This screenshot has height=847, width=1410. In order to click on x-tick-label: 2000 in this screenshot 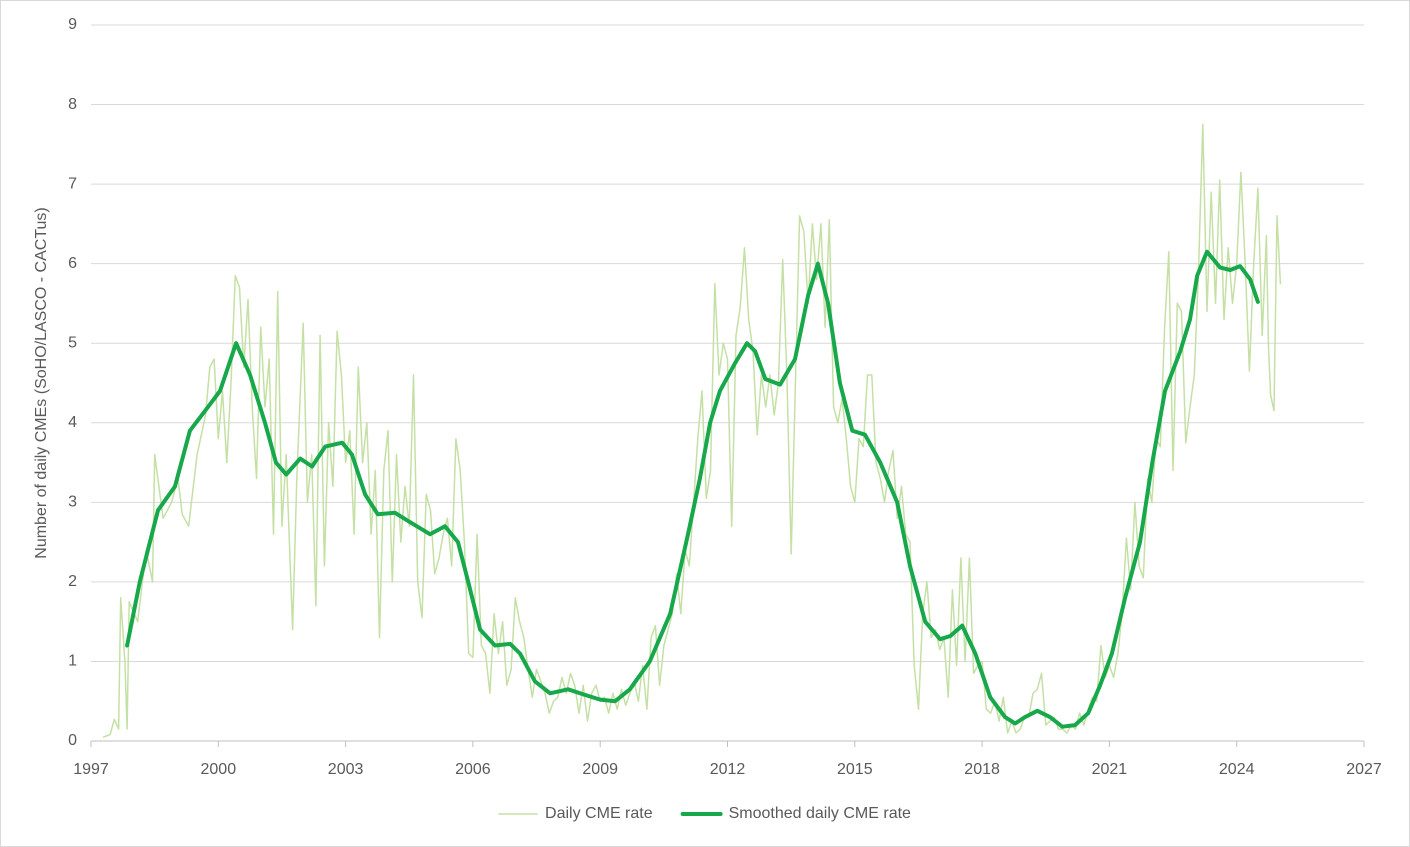, I will do `click(219, 769)`.